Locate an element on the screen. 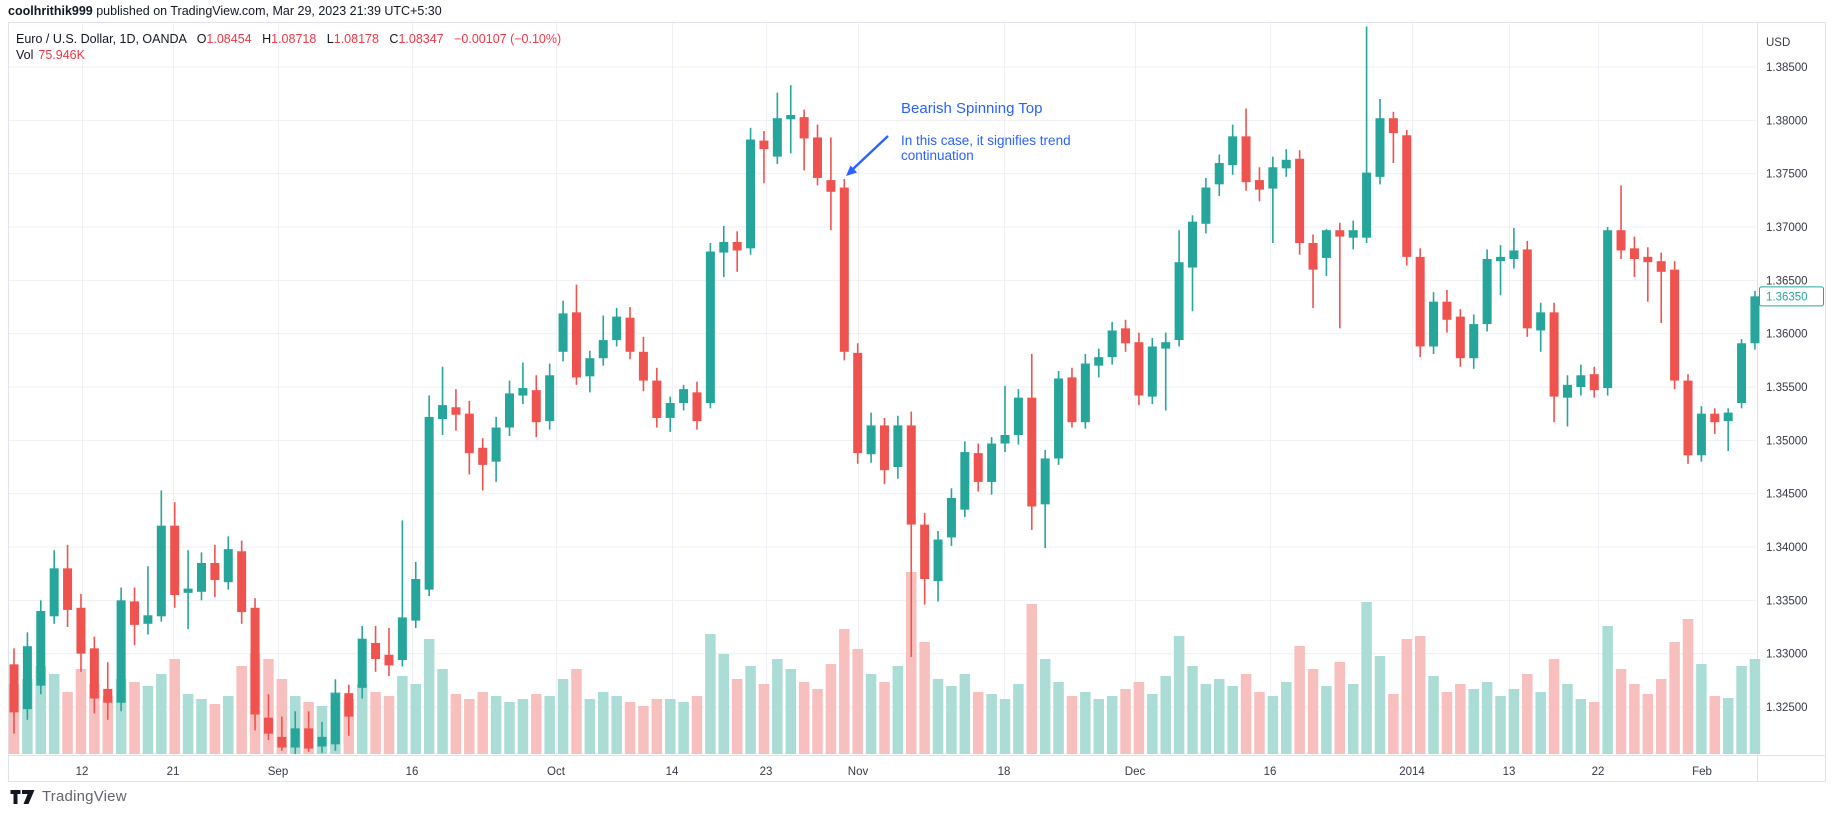  price-tick-label: 1.38000 is located at coordinates (1787, 121).